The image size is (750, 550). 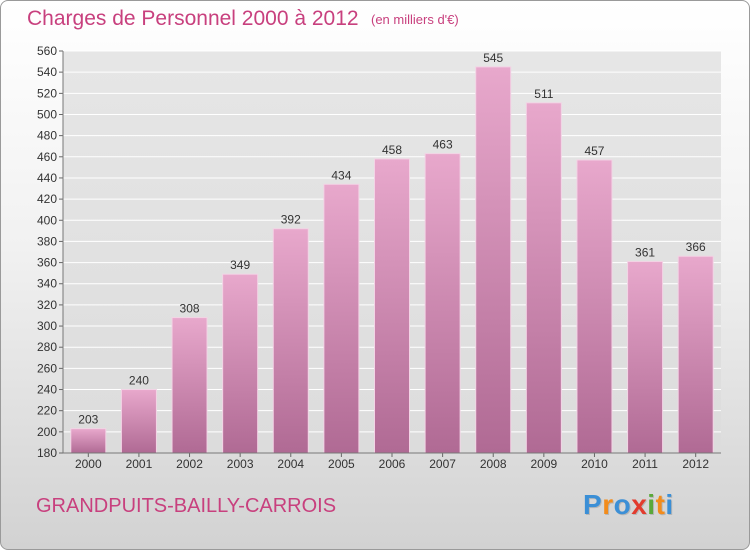 What do you see at coordinates (443, 145) in the screenshot?
I see `data-label: 463` at bounding box center [443, 145].